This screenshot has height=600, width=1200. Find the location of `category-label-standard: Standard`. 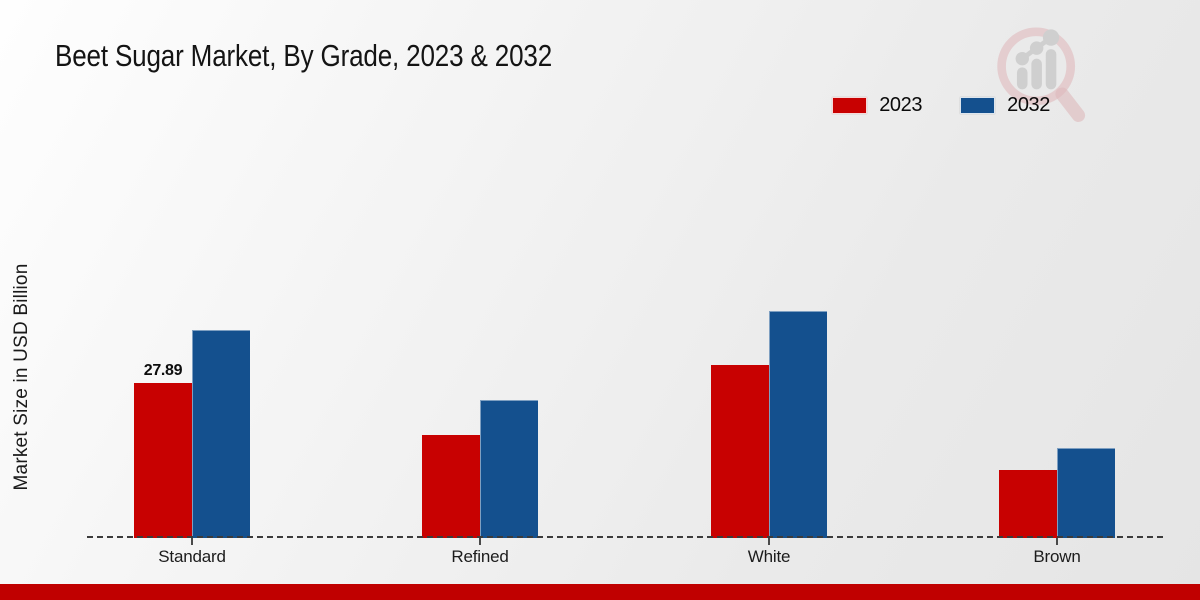

category-label-standard: Standard is located at coordinates (192, 556).